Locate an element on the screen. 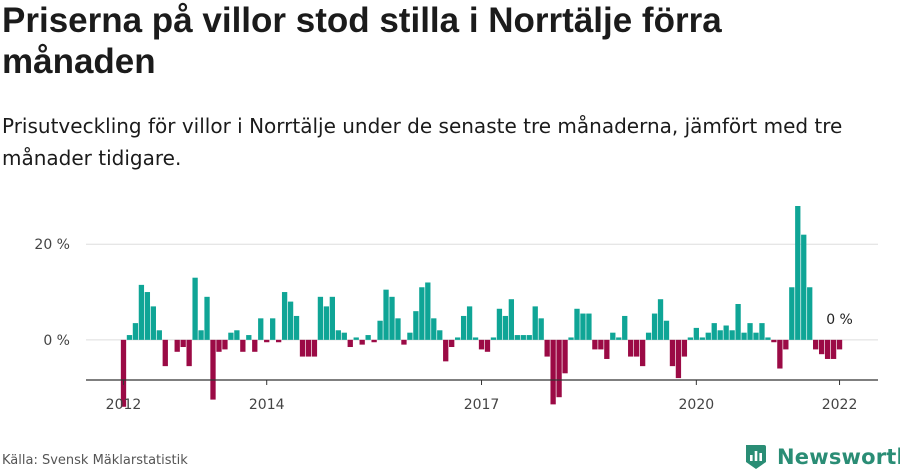 The image size is (900, 474). x-tick-label: 2022 is located at coordinates (840, 405).